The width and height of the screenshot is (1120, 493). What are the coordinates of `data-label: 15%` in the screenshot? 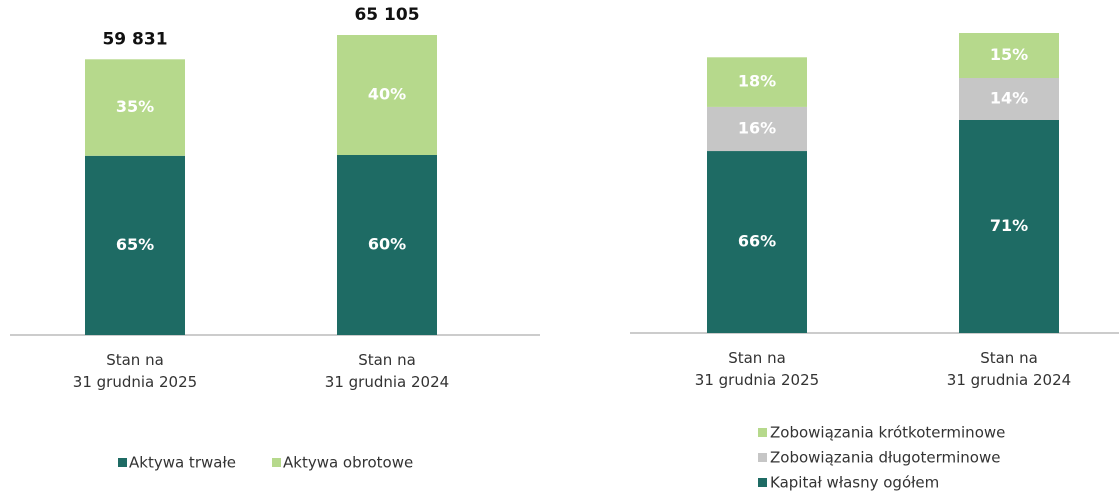 It's located at (1009, 54).